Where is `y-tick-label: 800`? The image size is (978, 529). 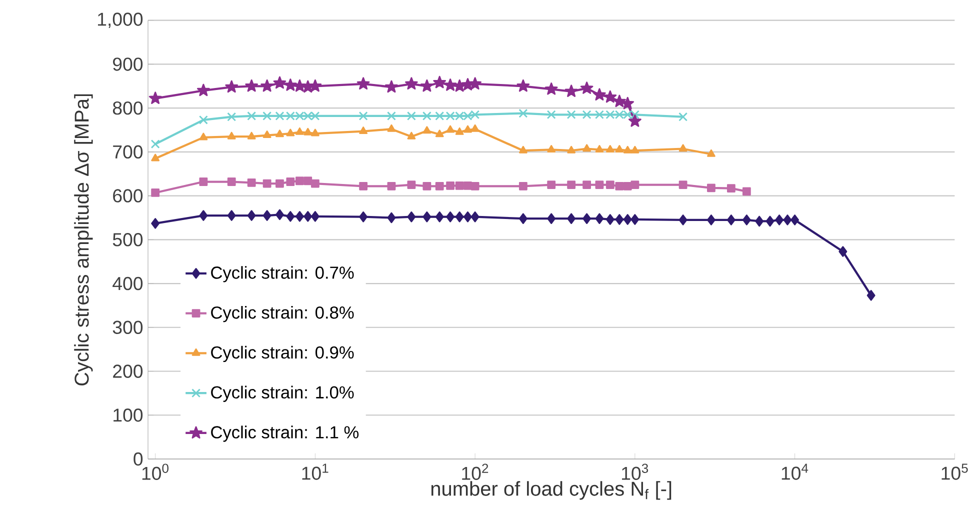
y-tick-label: 800 is located at coordinates (127, 108).